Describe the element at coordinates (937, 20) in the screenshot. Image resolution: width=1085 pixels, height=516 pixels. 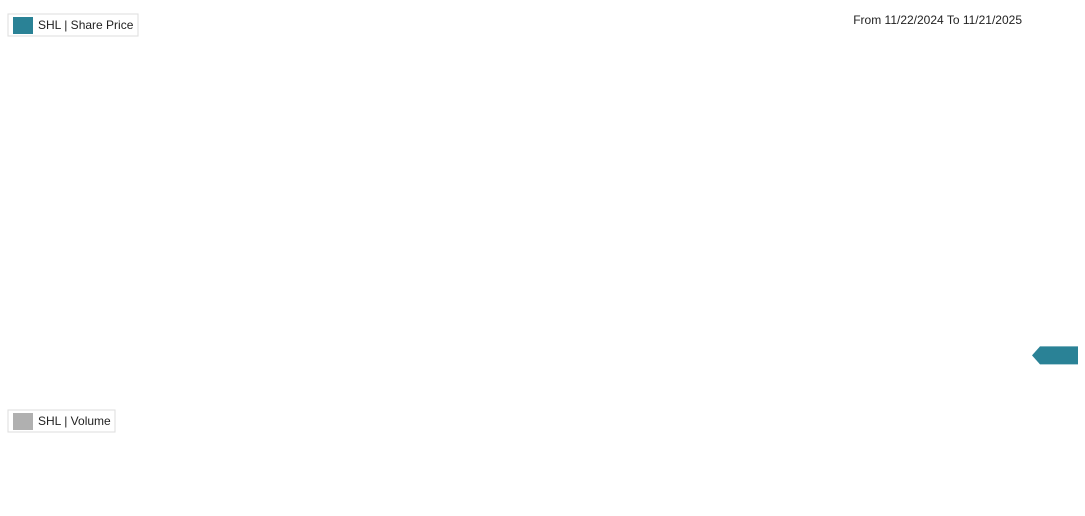
I see `chart-subtitle: From 11/22/2024 To 11/21/2025` at that location.